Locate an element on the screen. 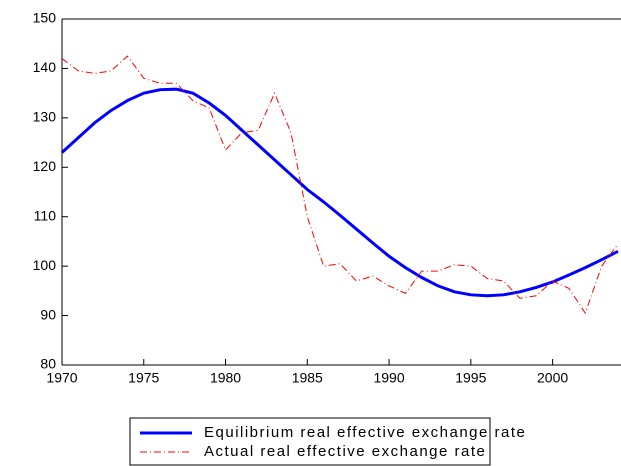 The width and height of the screenshot is (621, 466). y-tick-label: 150 is located at coordinates (45, 18).